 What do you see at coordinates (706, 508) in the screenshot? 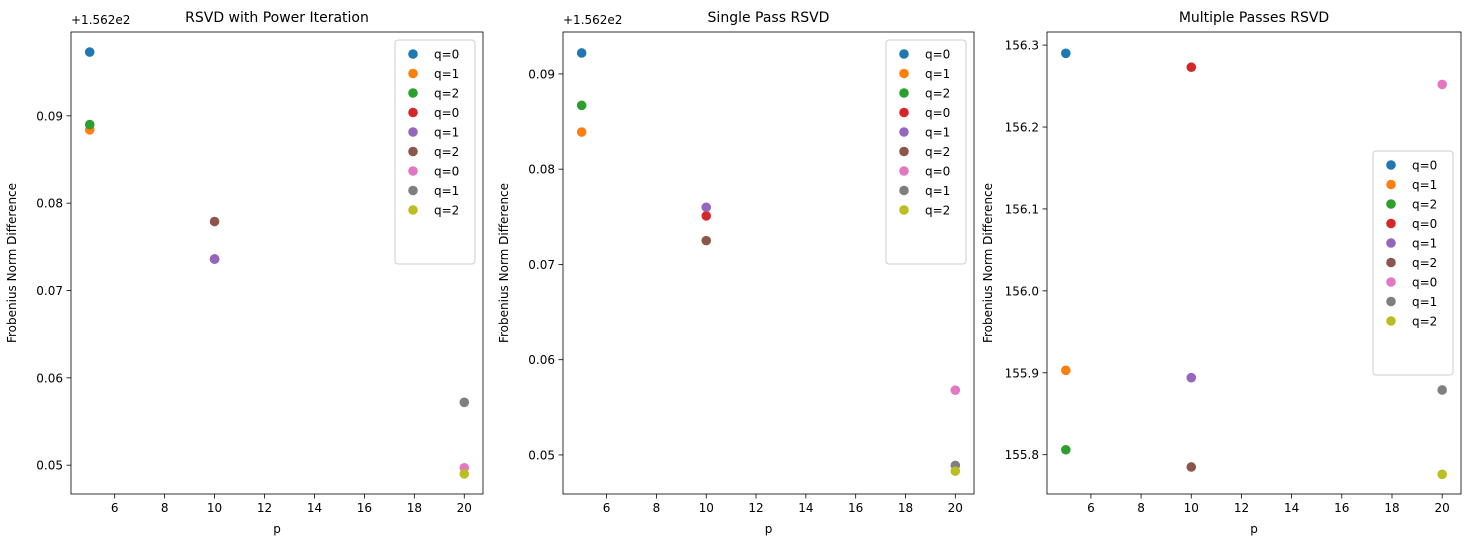
I see `x-tick-label: 10` at bounding box center [706, 508].